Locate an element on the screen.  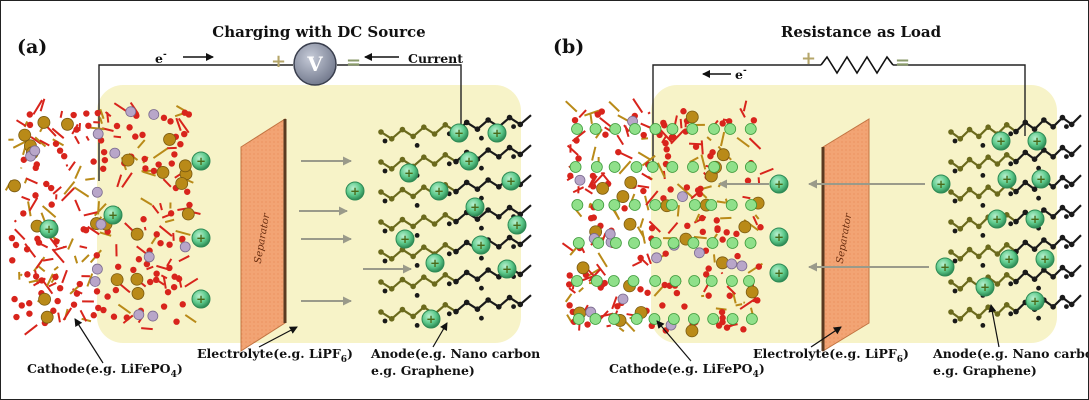
negative-terminal-sign-b: = is located at coordinates (902, 62).